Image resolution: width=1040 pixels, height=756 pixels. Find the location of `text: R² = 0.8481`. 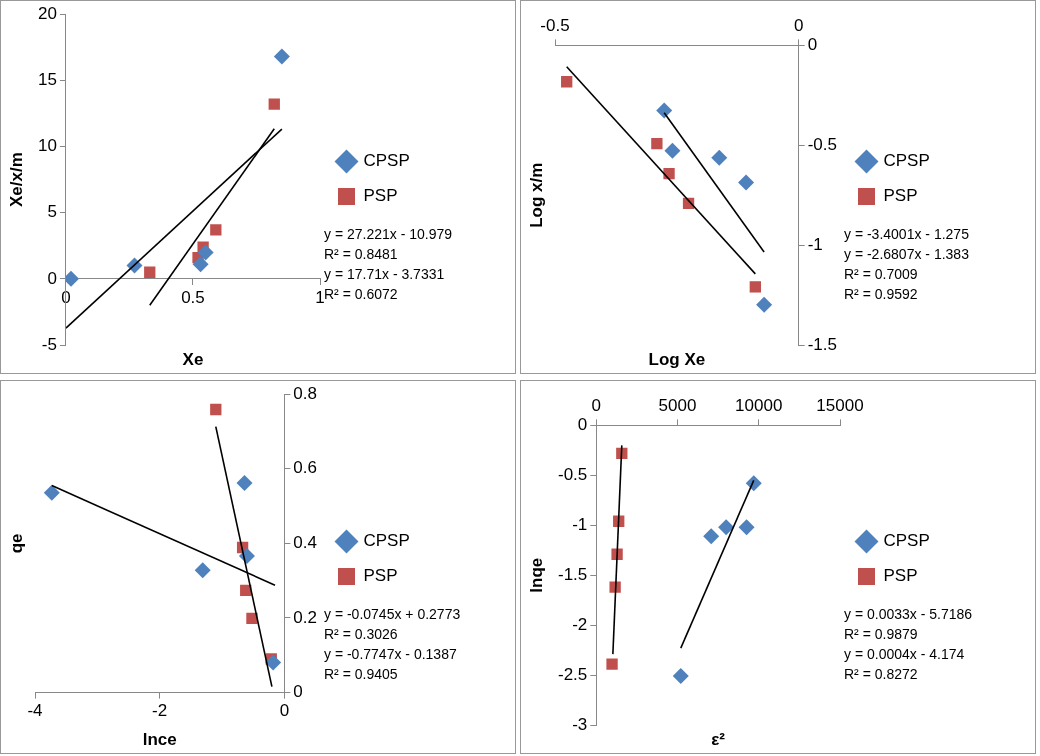

text: R² = 0.8481 is located at coordinates (361, 253).